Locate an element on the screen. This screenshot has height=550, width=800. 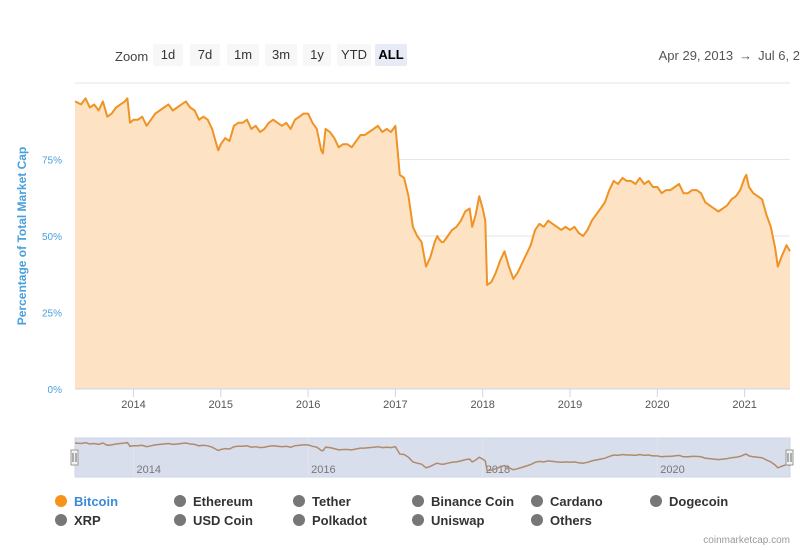
bitcoin-dot-icon is located at coordinates (61, 501).